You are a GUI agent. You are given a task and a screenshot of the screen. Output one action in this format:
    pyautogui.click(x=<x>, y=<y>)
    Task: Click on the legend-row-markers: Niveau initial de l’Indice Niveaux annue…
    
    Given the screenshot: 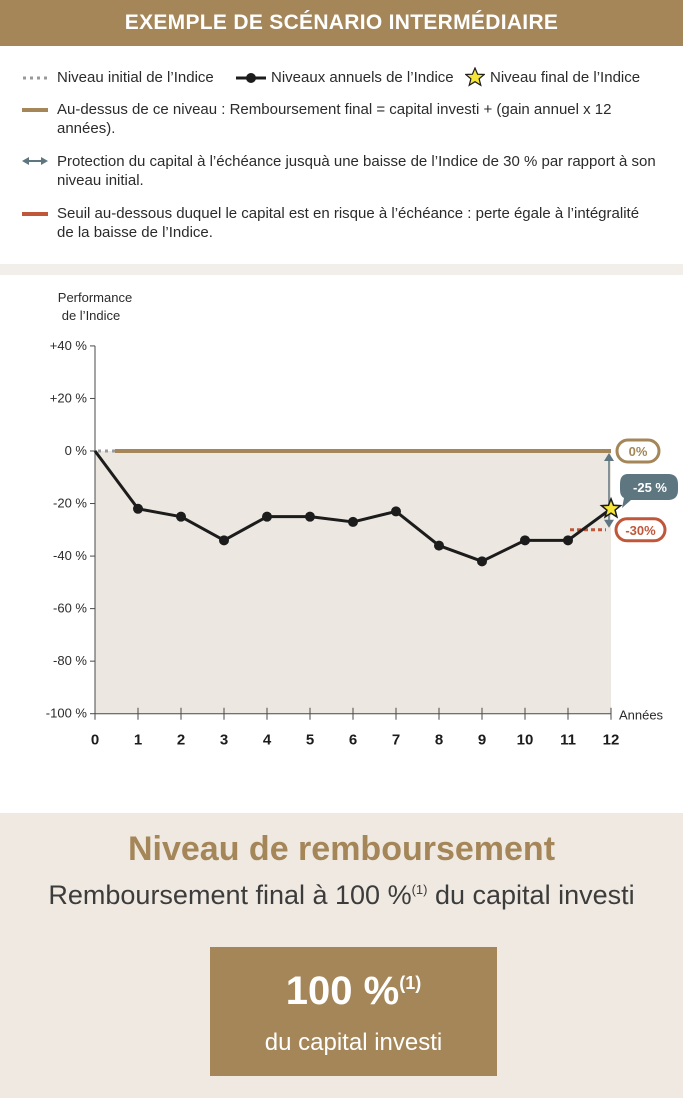 What is the action you would take?
    pyautogui.click(x=342, y=77)
    